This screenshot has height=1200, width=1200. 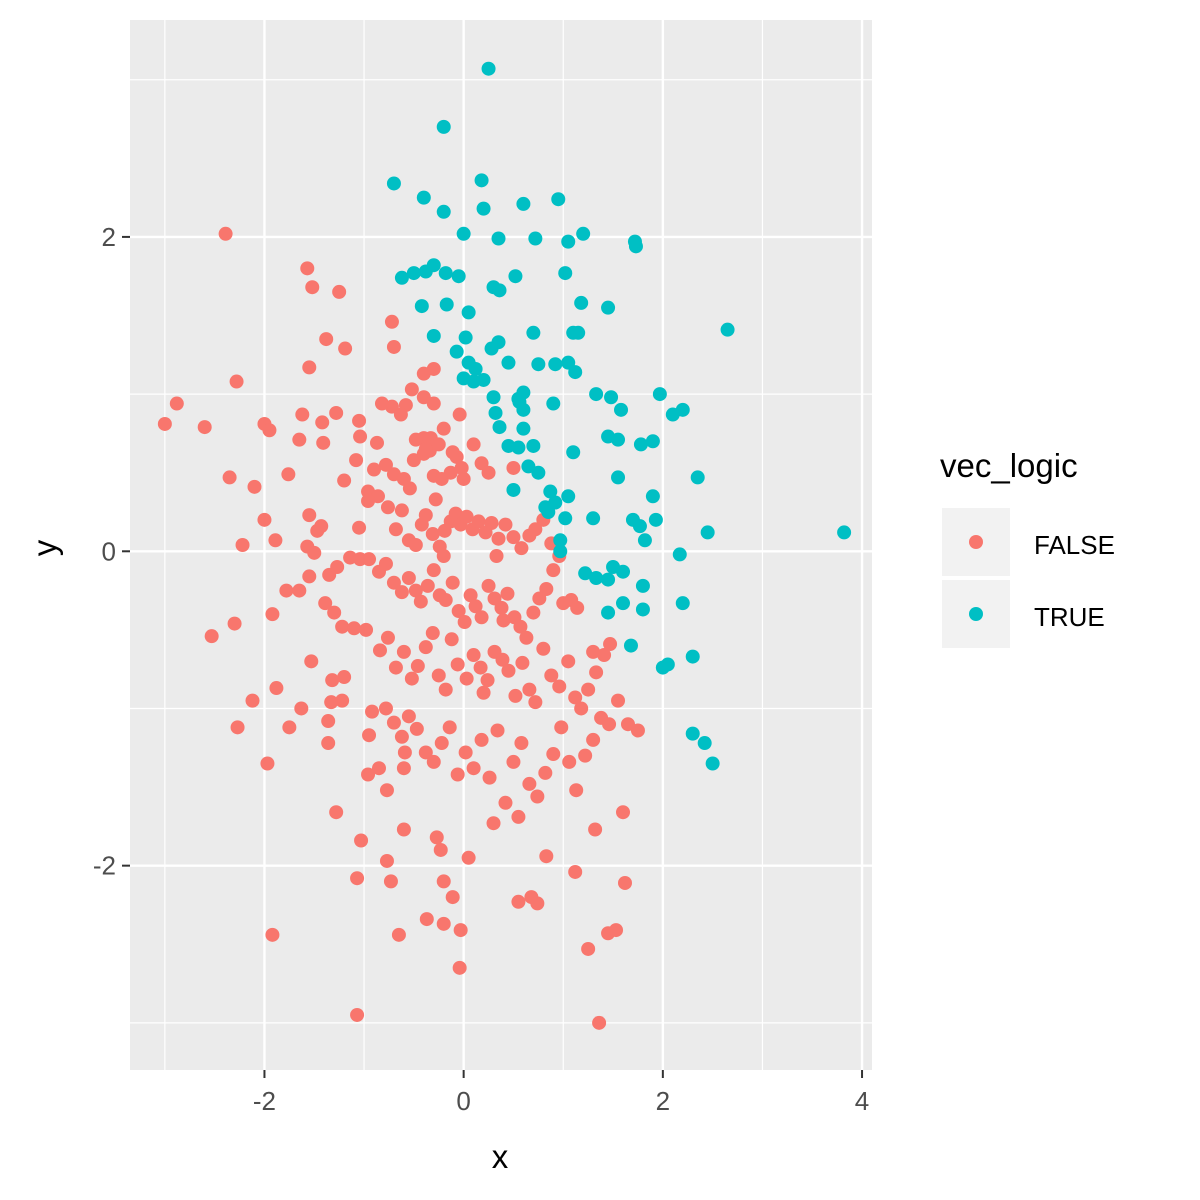 I want to click on x-tick-label: 2, so click(x=663, y=1101).